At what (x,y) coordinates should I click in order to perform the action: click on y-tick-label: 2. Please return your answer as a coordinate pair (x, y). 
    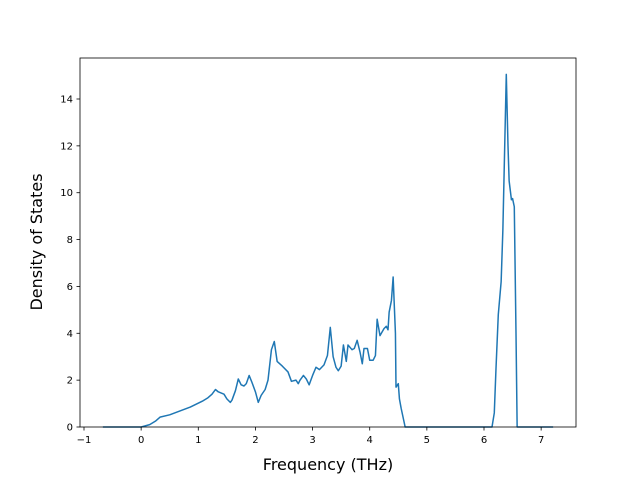
    Looking at the image, I should click on (70, 381).